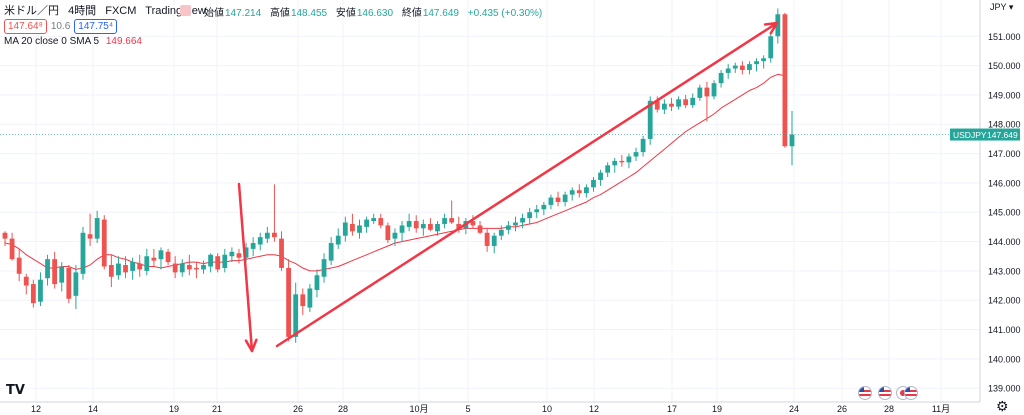 The image size is (1024, 415). What do you see at coordinates (1011, 7) in the screenshot?
I see `chevron-down-icon: ▾` at bounding box center [1011, 7].